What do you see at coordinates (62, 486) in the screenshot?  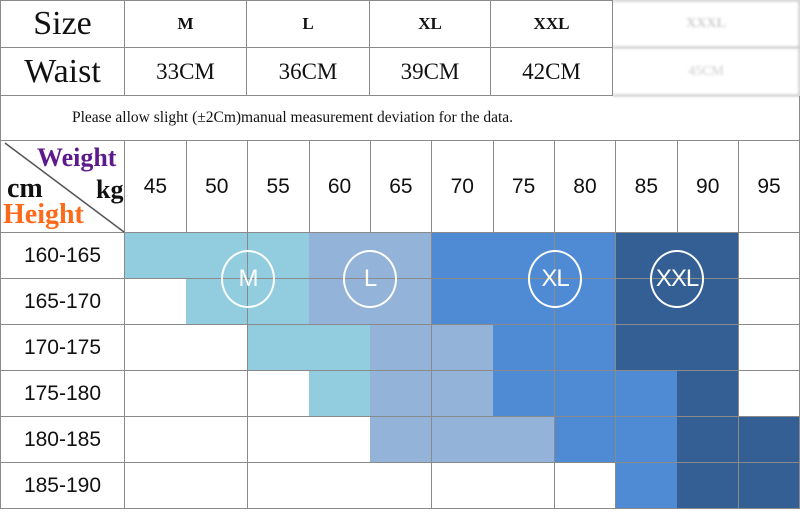 I see `height-header: 185-190` at bounding box center [62, 486].